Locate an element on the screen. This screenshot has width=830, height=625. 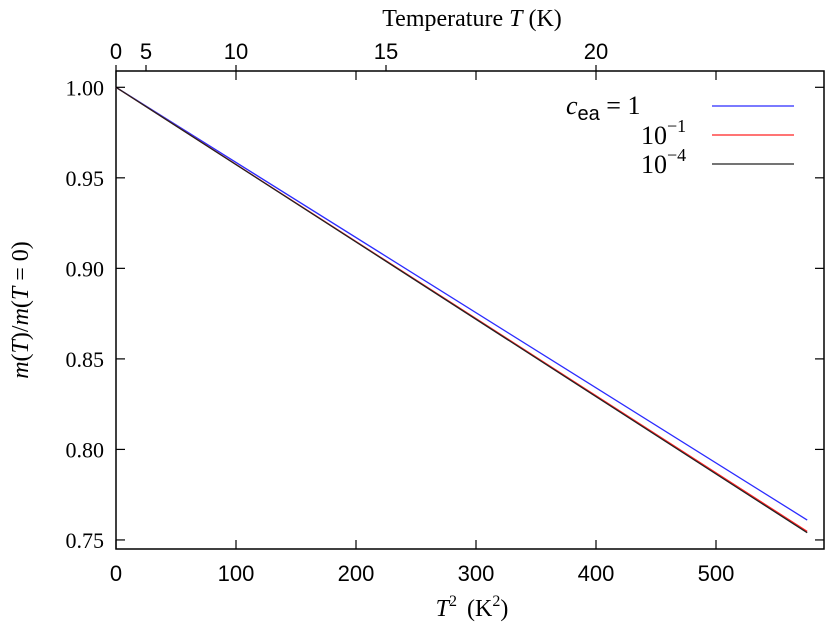
top-tick-label: 5 is located at coordinates (146, 51).